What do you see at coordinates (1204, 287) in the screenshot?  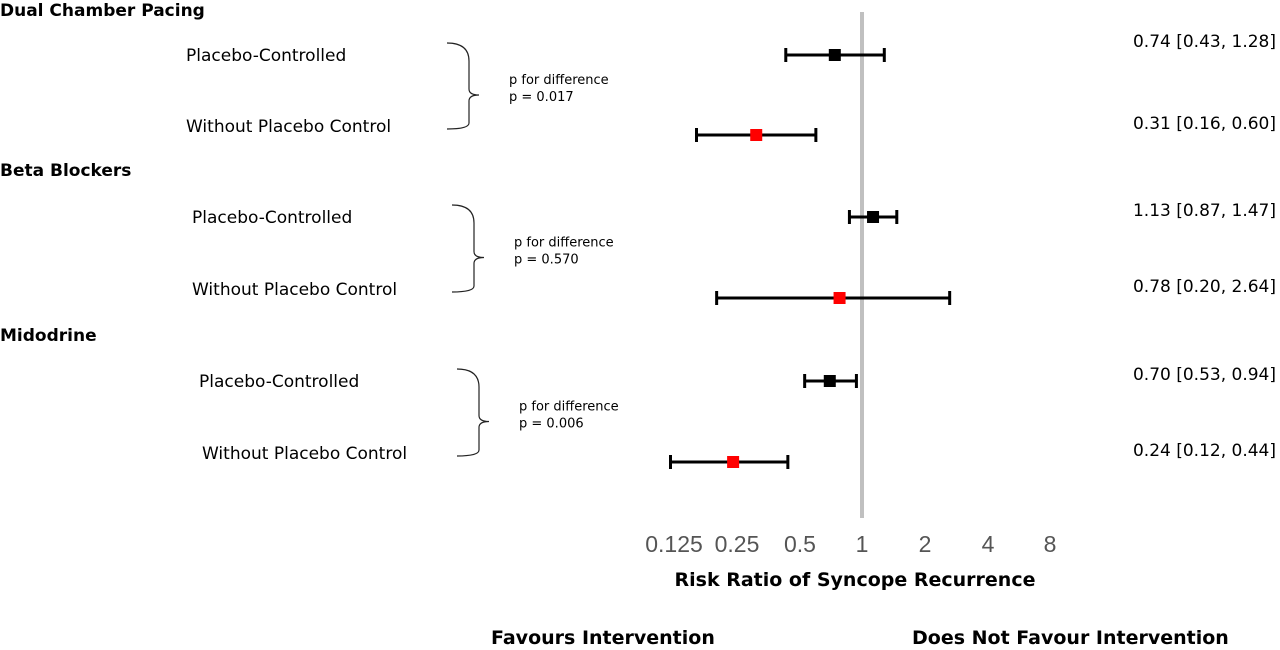 I see `estimate-text: 0.78 [0.20, 2.64]` at bounding box center [1204, 287].